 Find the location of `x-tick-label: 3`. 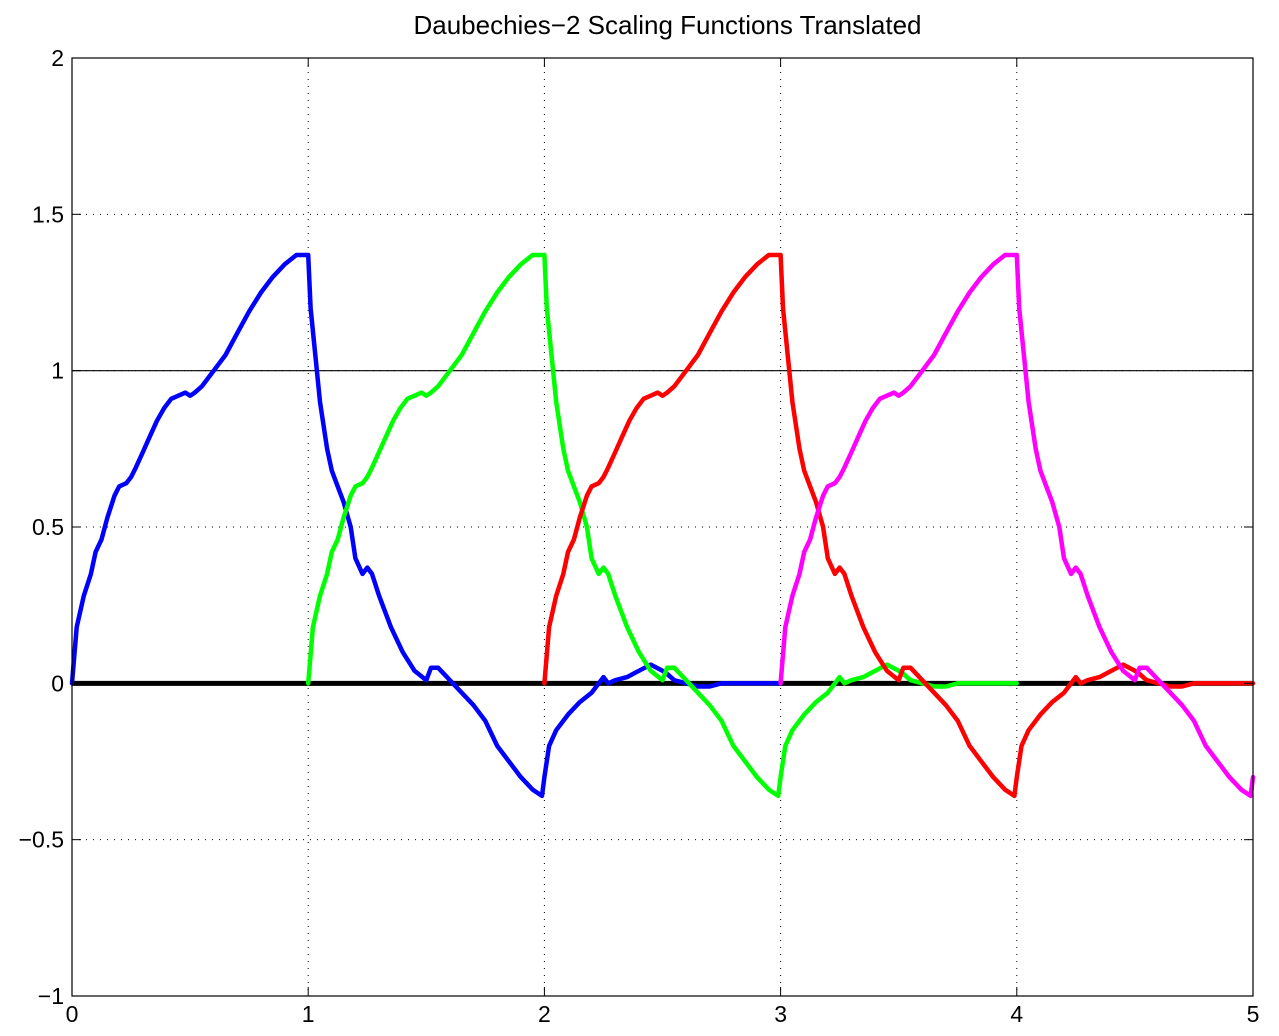

x-tick-label: 3 is located at coordinates (780, 1014).